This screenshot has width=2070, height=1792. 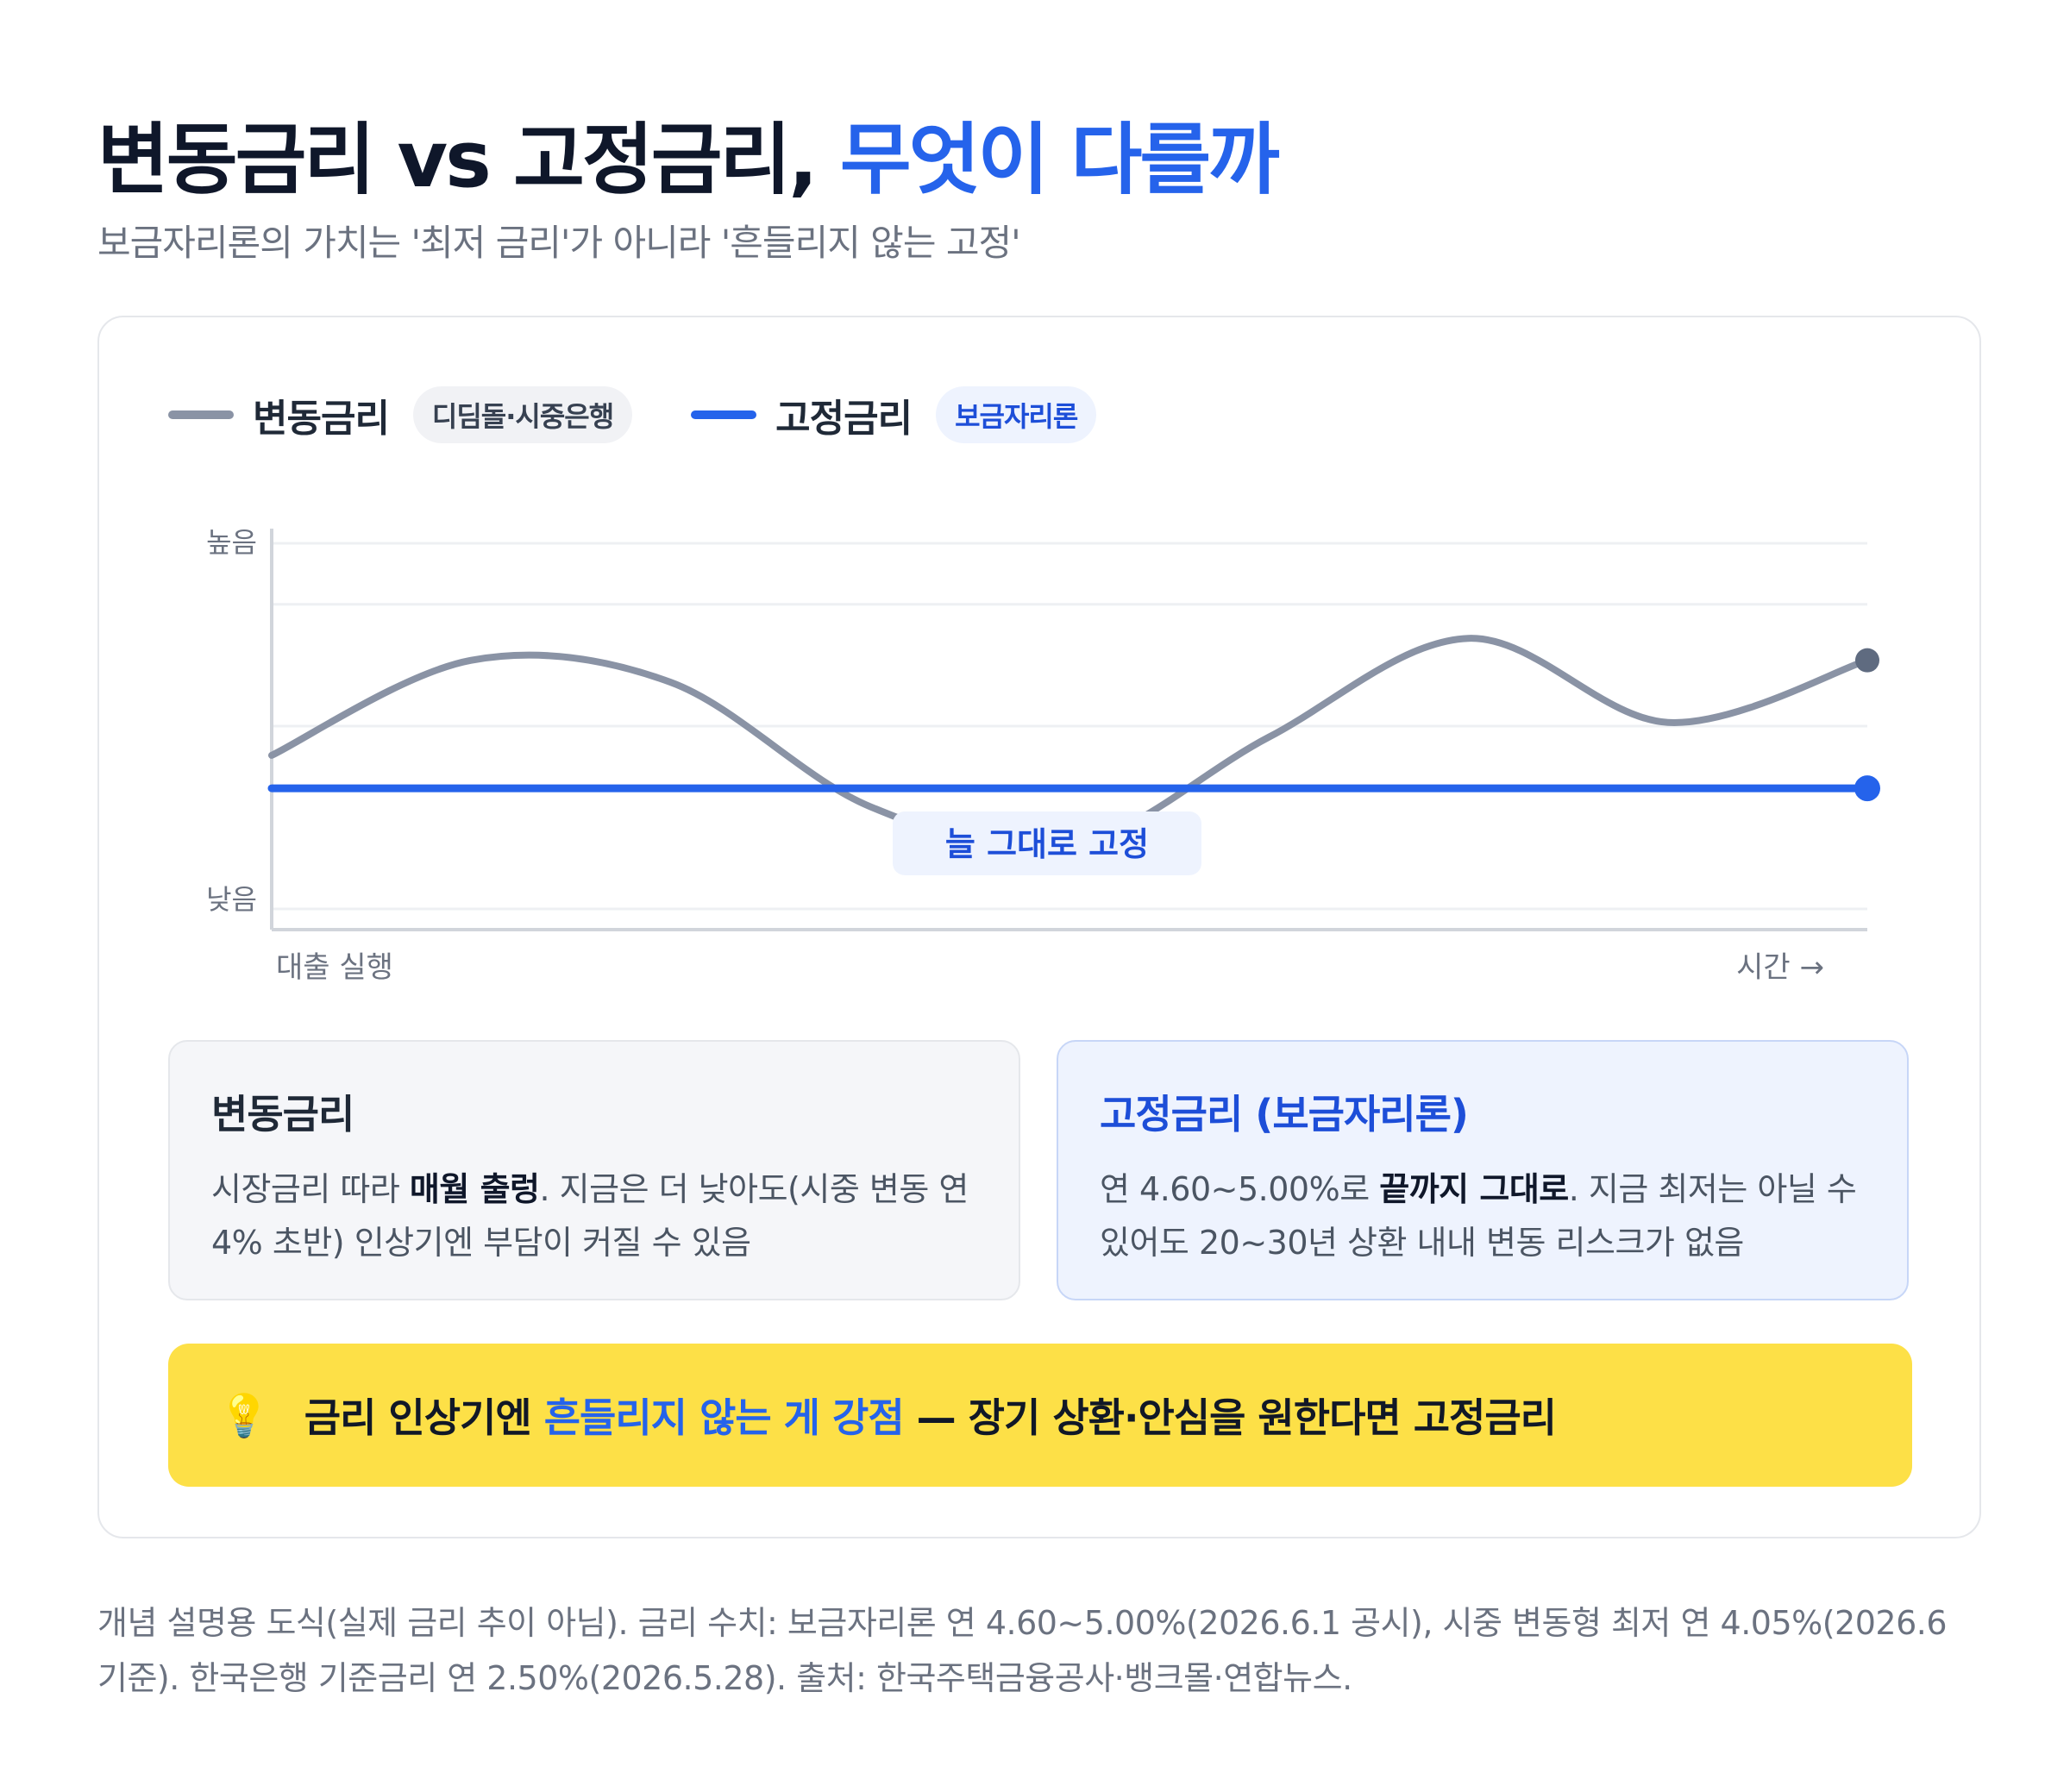 What do you see at coordinates (1780, 967) in the screenshot?
I see `x-tick-end: 시간 →` at bounding box center [1780, 967].